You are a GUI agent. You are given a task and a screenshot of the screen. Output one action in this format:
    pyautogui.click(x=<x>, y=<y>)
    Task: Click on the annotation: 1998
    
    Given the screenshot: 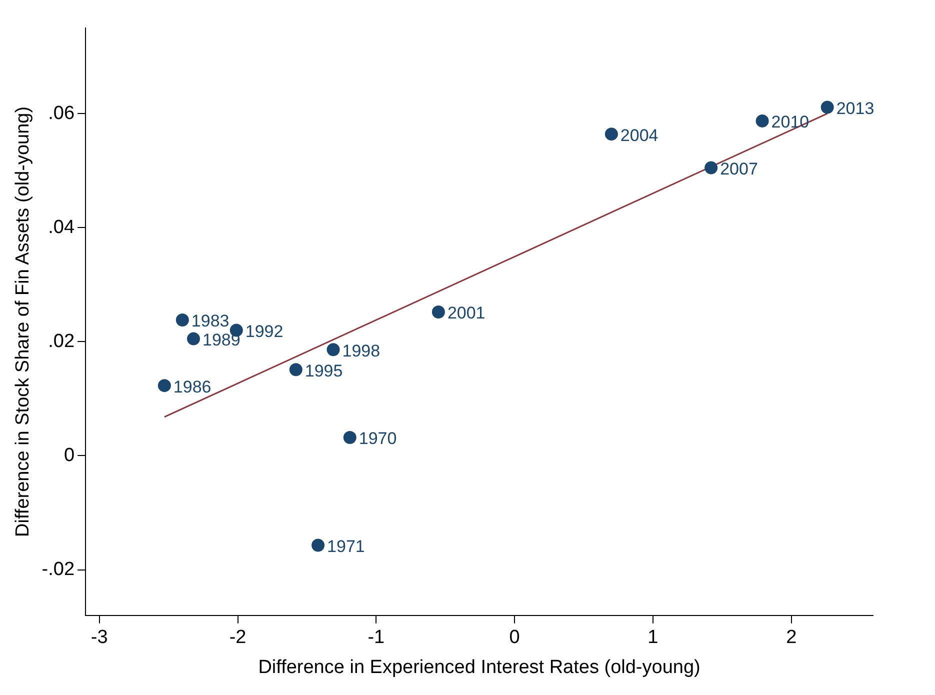 What is the action you would take?
    pyautogui.click(x=361, y=350)
    